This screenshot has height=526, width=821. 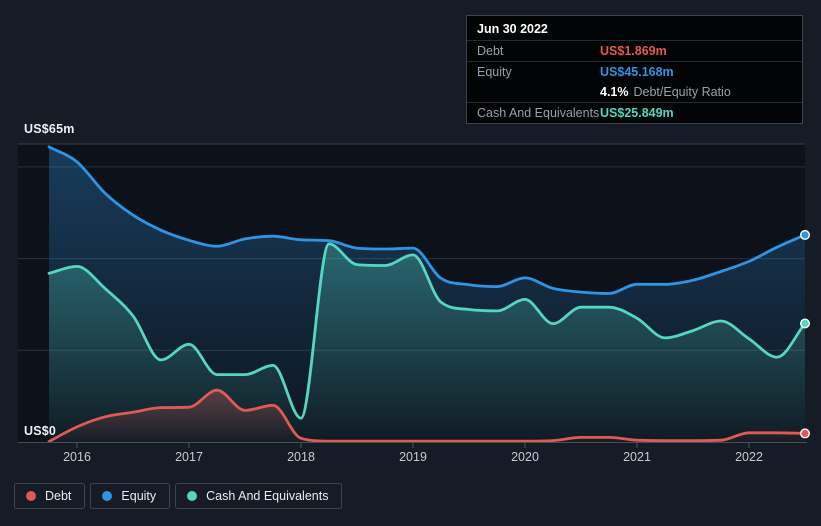 What do you see at coordinates (805, 433) in the screenshot?
I see `endpoint-marker-debt` at bounding box center [805, 433].